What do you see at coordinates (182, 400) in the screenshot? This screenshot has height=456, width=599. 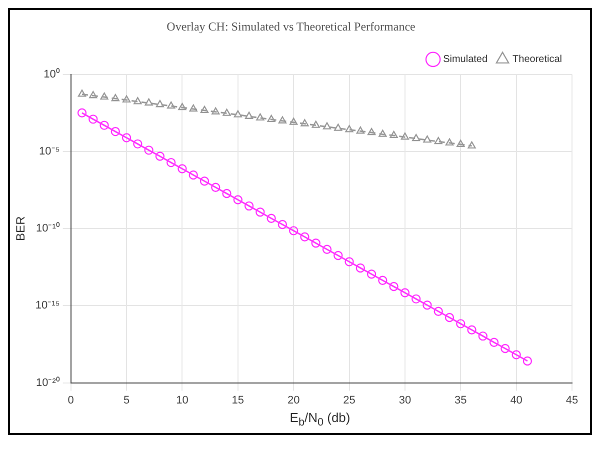 I see `x-tick-label: 10` at bounding box center [182, 400].